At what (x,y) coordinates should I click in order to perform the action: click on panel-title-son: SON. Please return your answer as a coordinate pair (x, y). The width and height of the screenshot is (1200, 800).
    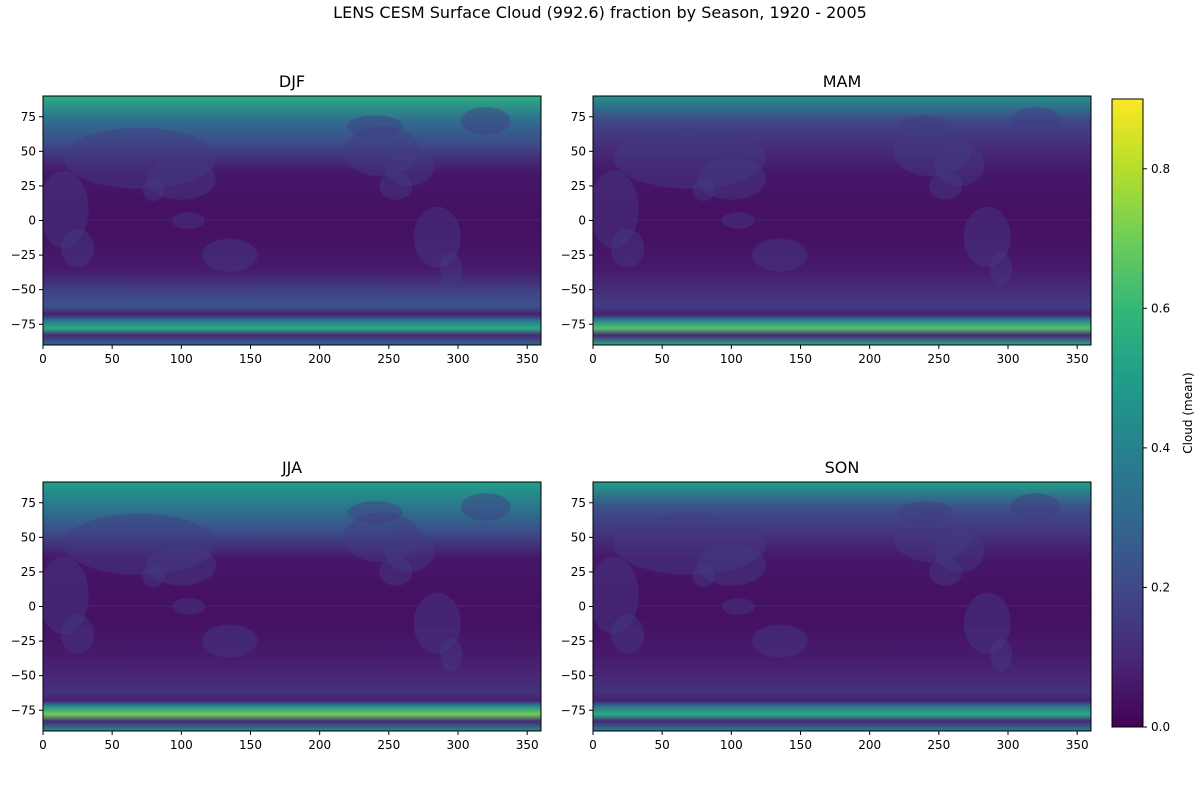
    Looking at the image, I should click on (842, 467).